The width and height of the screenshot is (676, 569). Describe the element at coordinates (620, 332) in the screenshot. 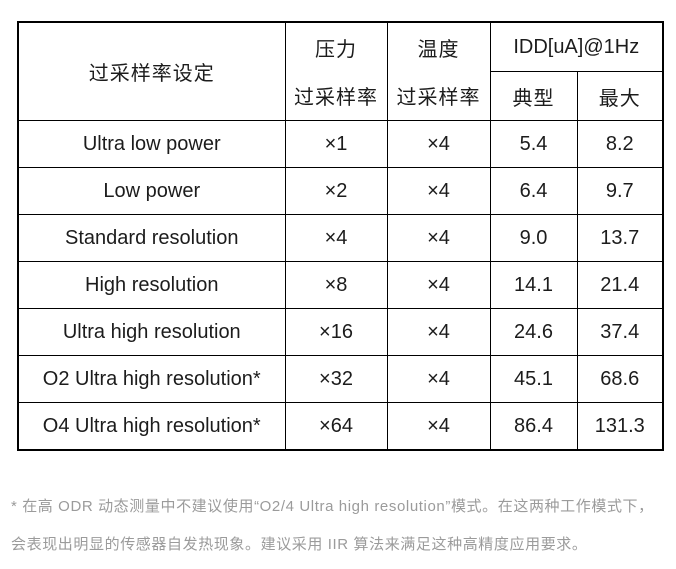

I see `idd-max-cell: 37.4` at that location.